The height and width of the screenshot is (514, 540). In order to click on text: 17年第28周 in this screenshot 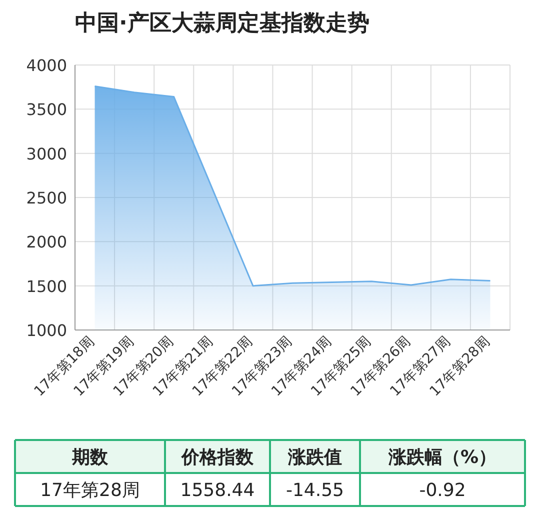, I will do `click(90, 490)`.